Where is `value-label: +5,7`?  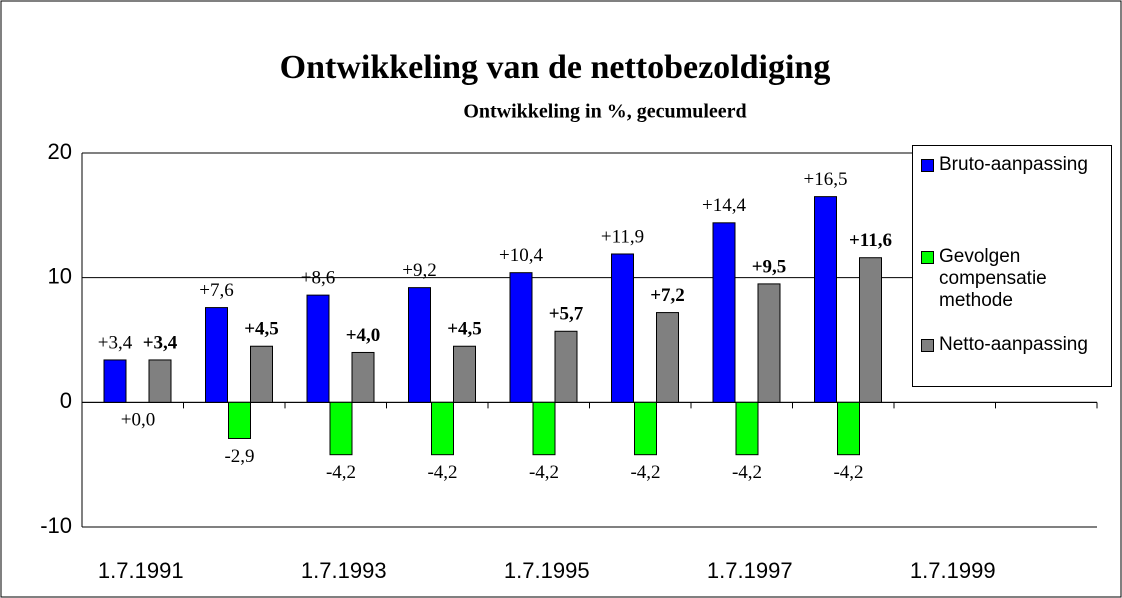 value-label: +5,7 is located at coordinates (566, 314).